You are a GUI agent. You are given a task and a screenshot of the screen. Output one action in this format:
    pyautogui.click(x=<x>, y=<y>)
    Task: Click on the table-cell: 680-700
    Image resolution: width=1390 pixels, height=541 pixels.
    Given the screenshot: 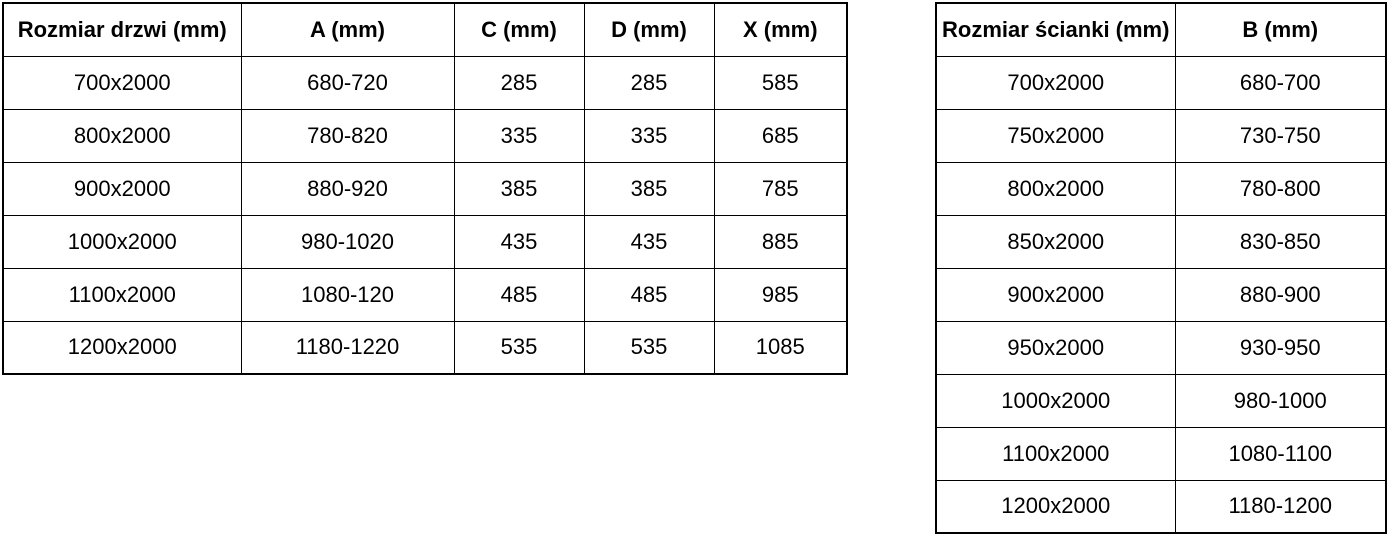 What is the action you would take?
    pyautogui.click(x=1280, y=82)
    